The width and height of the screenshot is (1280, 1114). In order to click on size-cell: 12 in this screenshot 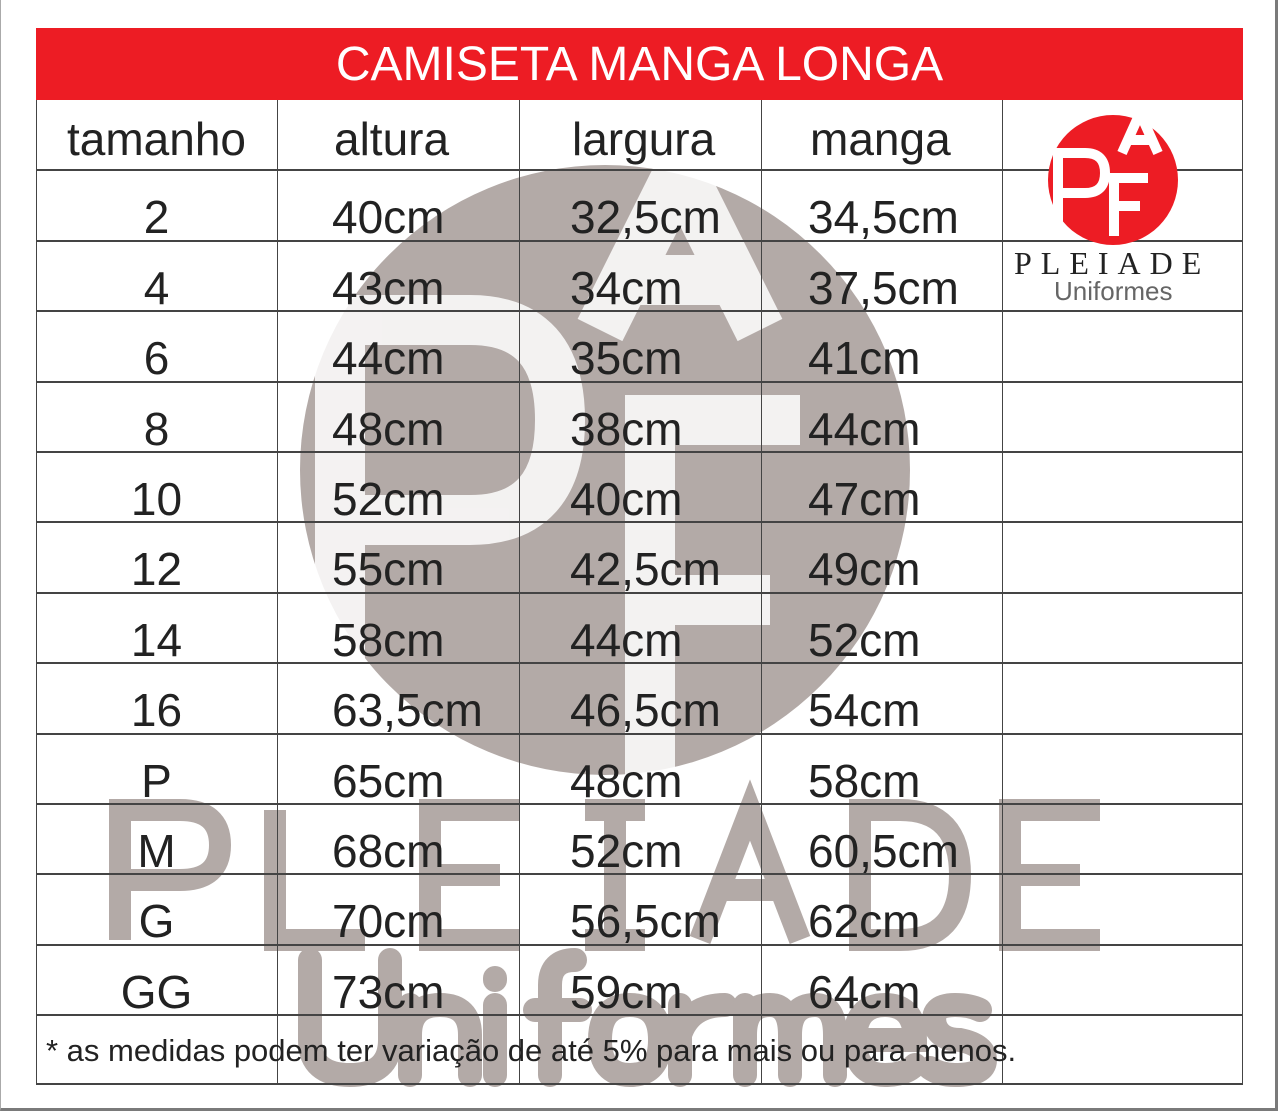, I will do `click(156, 569)`.